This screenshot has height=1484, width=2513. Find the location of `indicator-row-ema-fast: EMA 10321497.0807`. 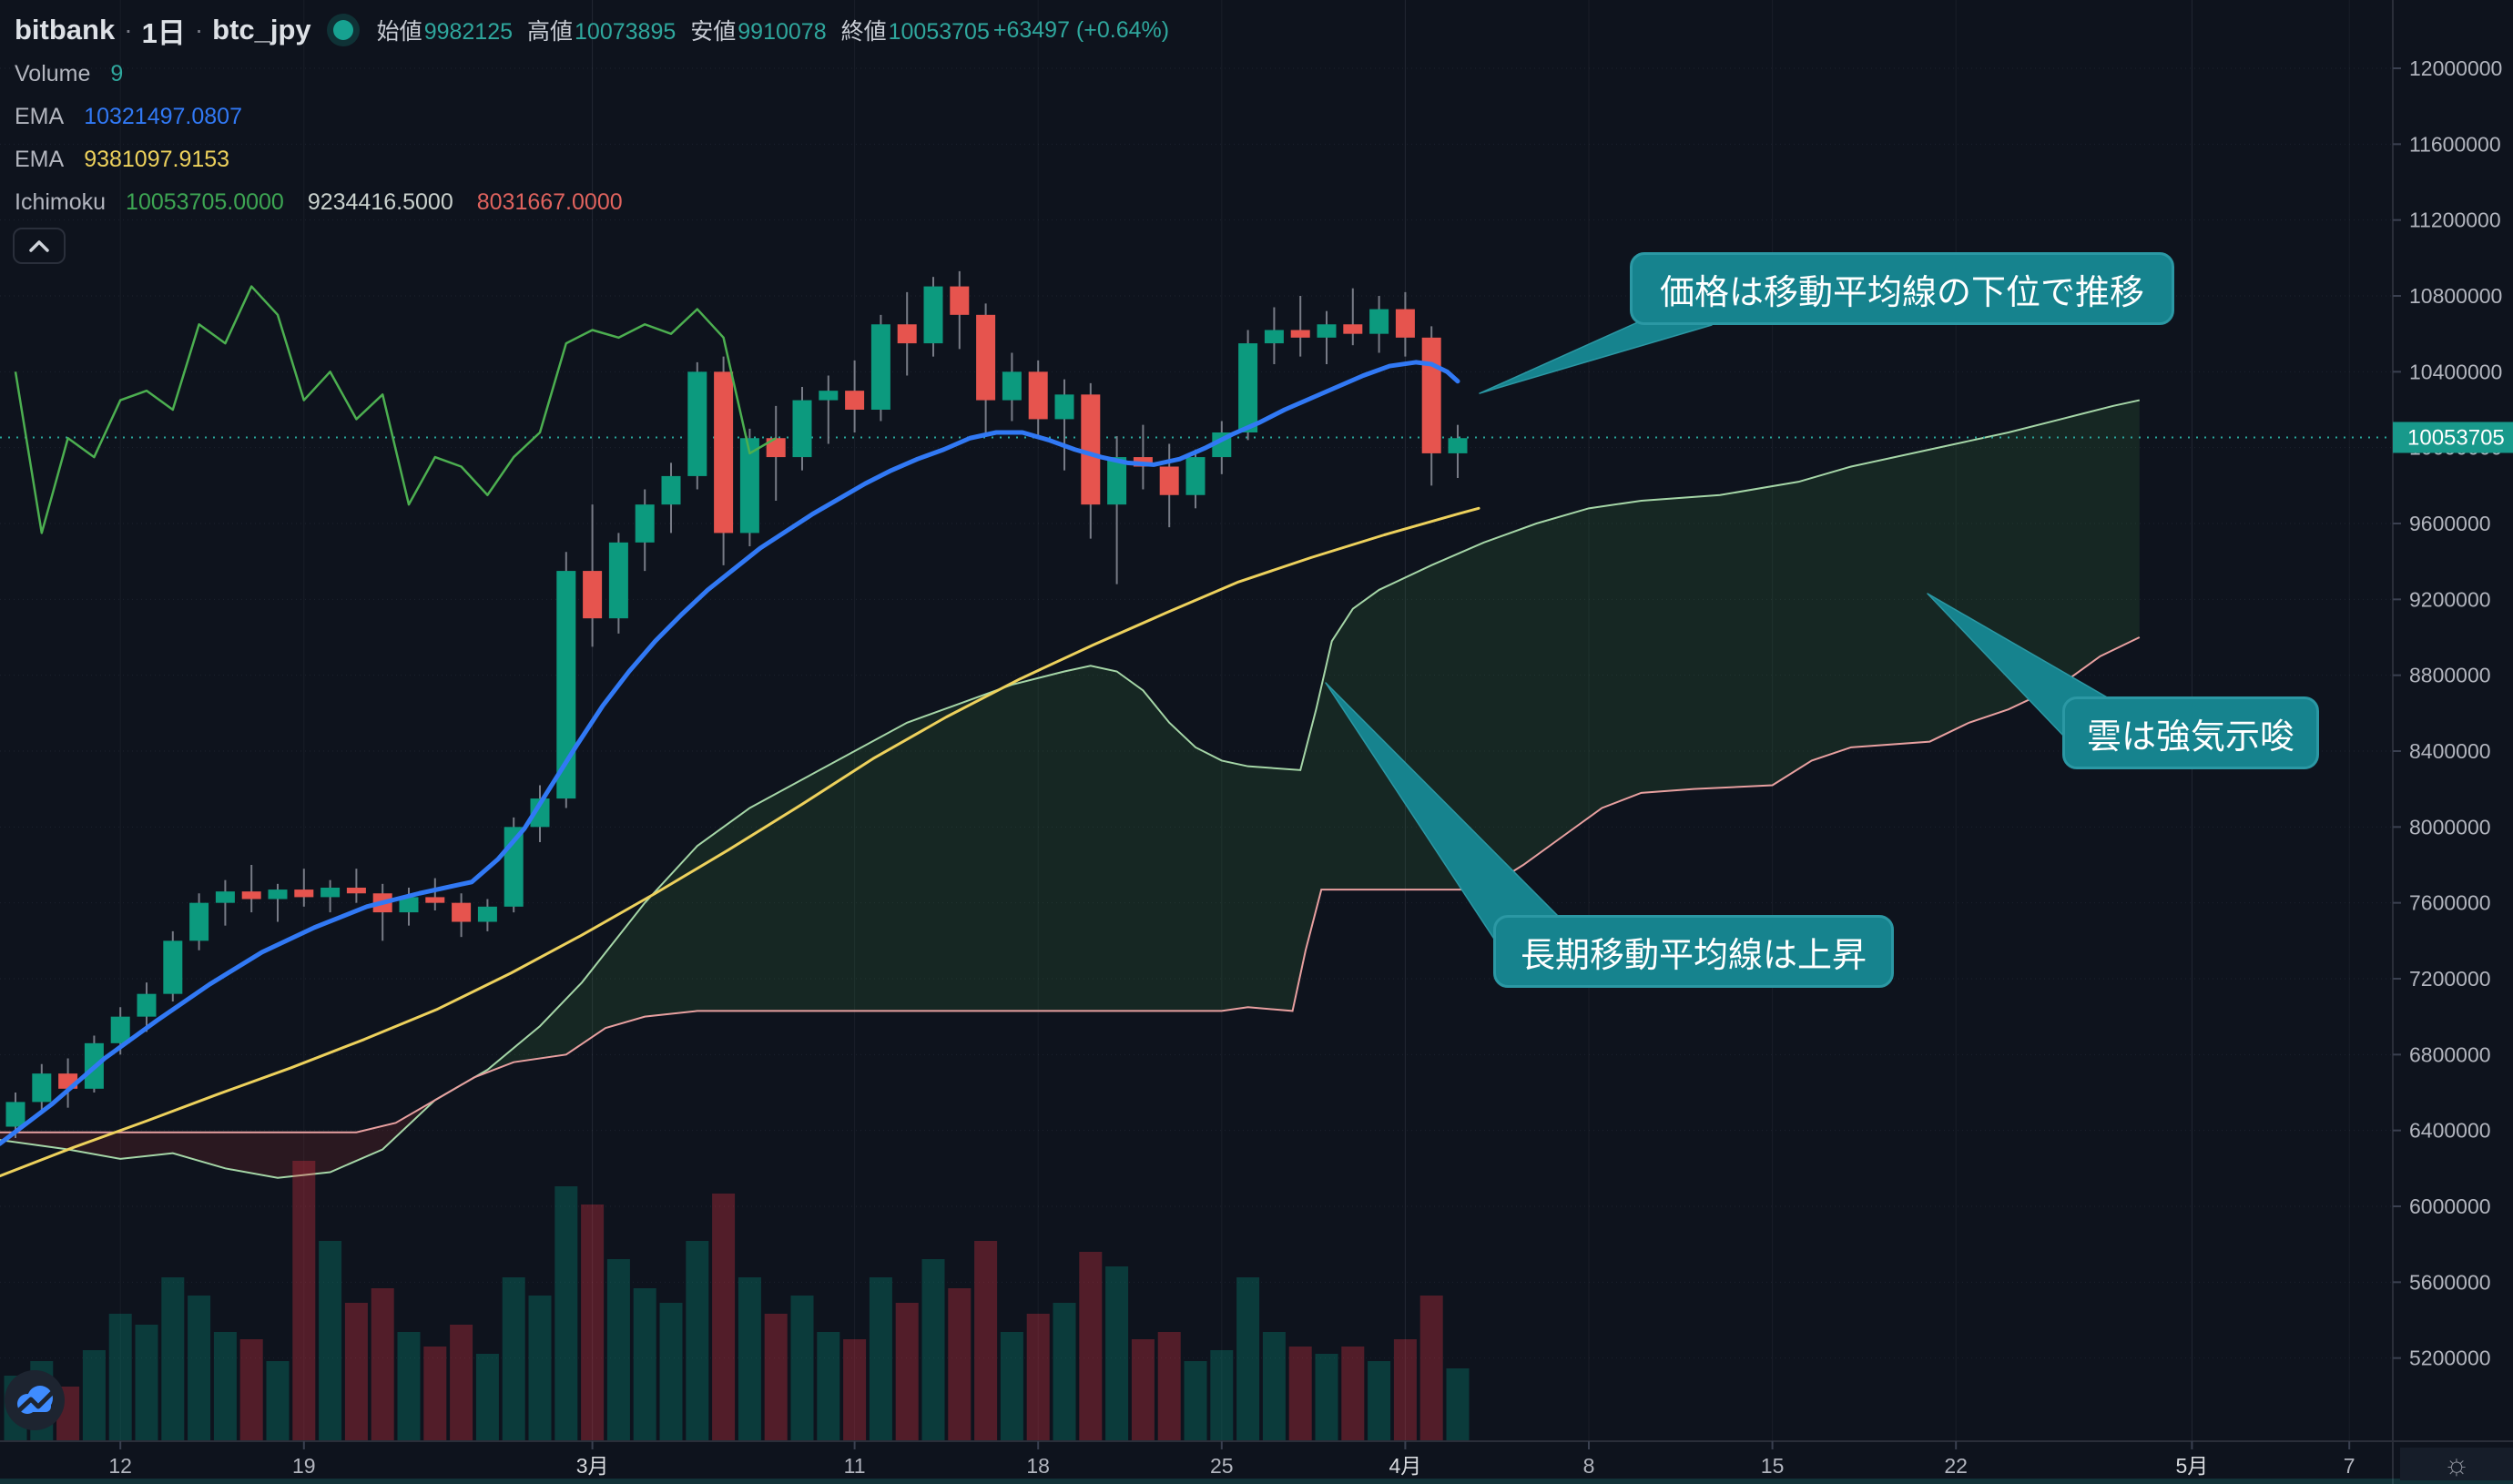

indicator-row-ema-fast: EMA 10321497.0807 is located at coordinates (592, 117).